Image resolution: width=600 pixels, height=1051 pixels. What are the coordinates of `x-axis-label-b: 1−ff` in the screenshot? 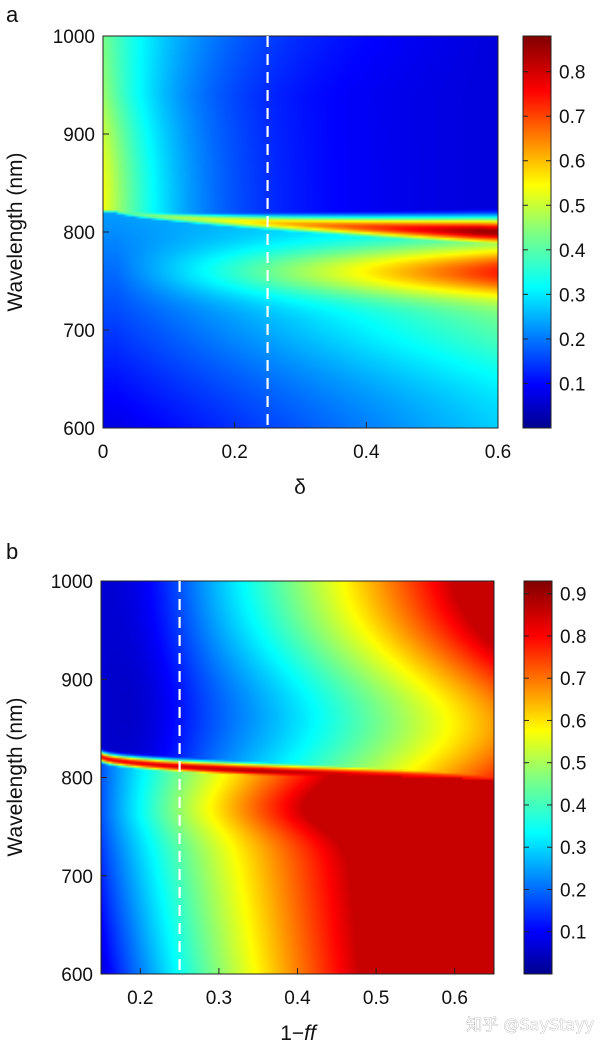 It's located at (299, 1033).